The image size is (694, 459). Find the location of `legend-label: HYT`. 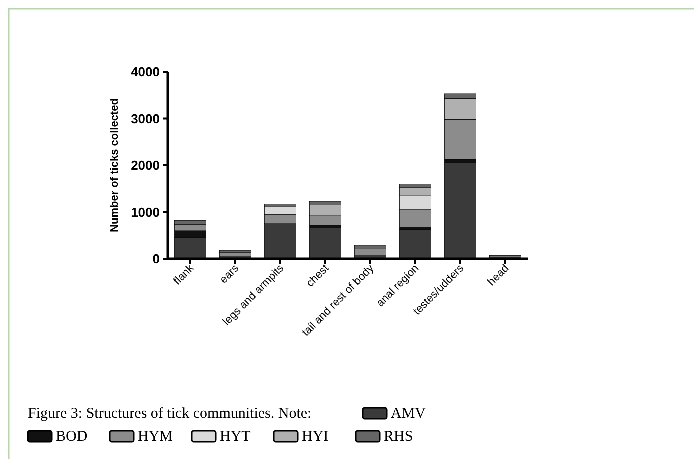

legend-label: HYT is located at coordinates (235, 437).